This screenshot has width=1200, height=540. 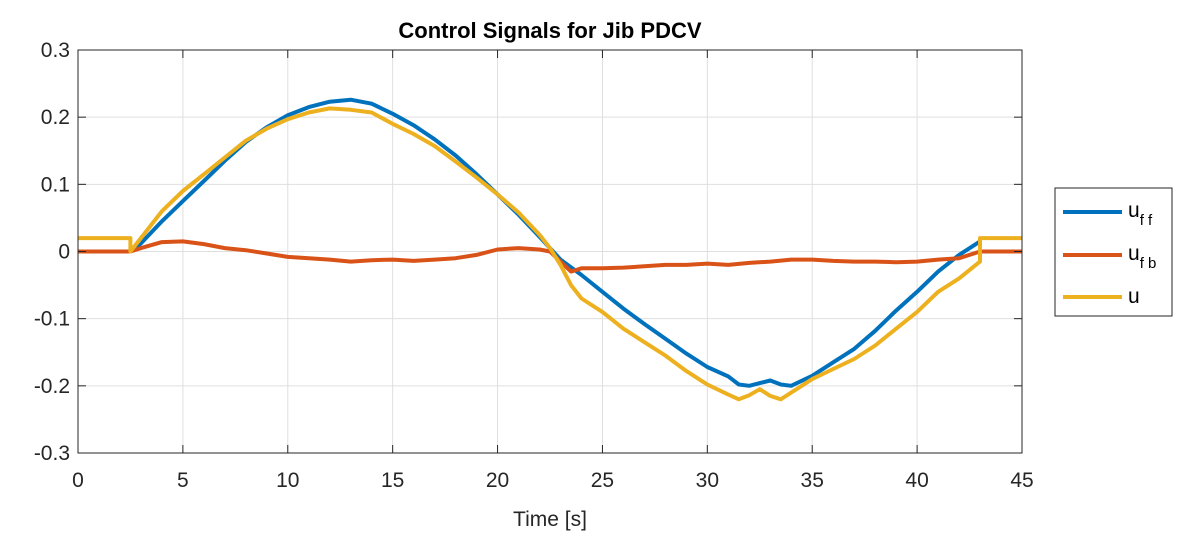 I want to click on y-tick-label: 0.1, so click(x=55, y=184).